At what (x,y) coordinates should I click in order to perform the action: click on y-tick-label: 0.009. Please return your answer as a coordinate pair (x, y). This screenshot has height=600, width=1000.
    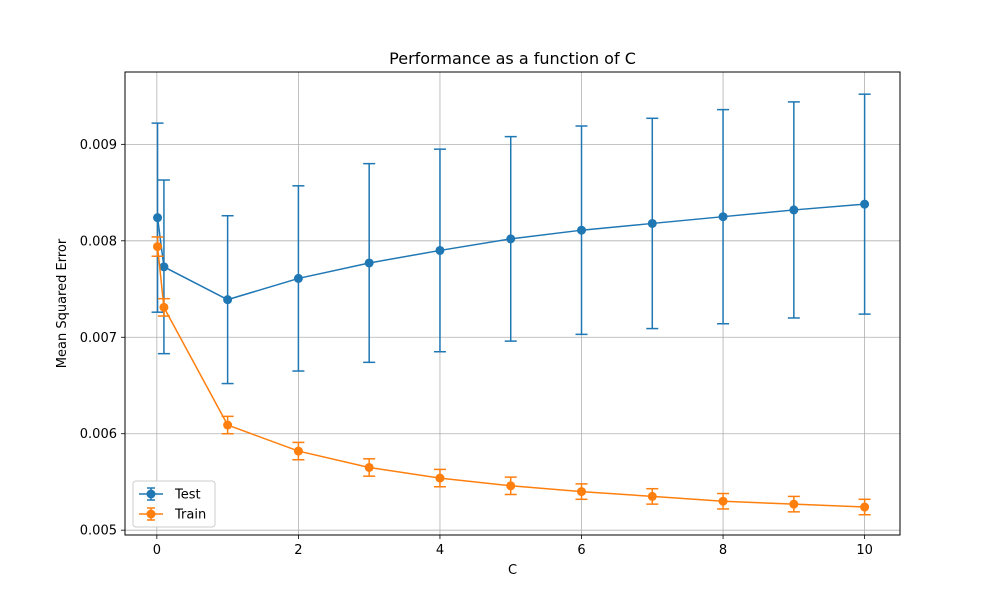
    Looking at the image, I should click on (98, 145).